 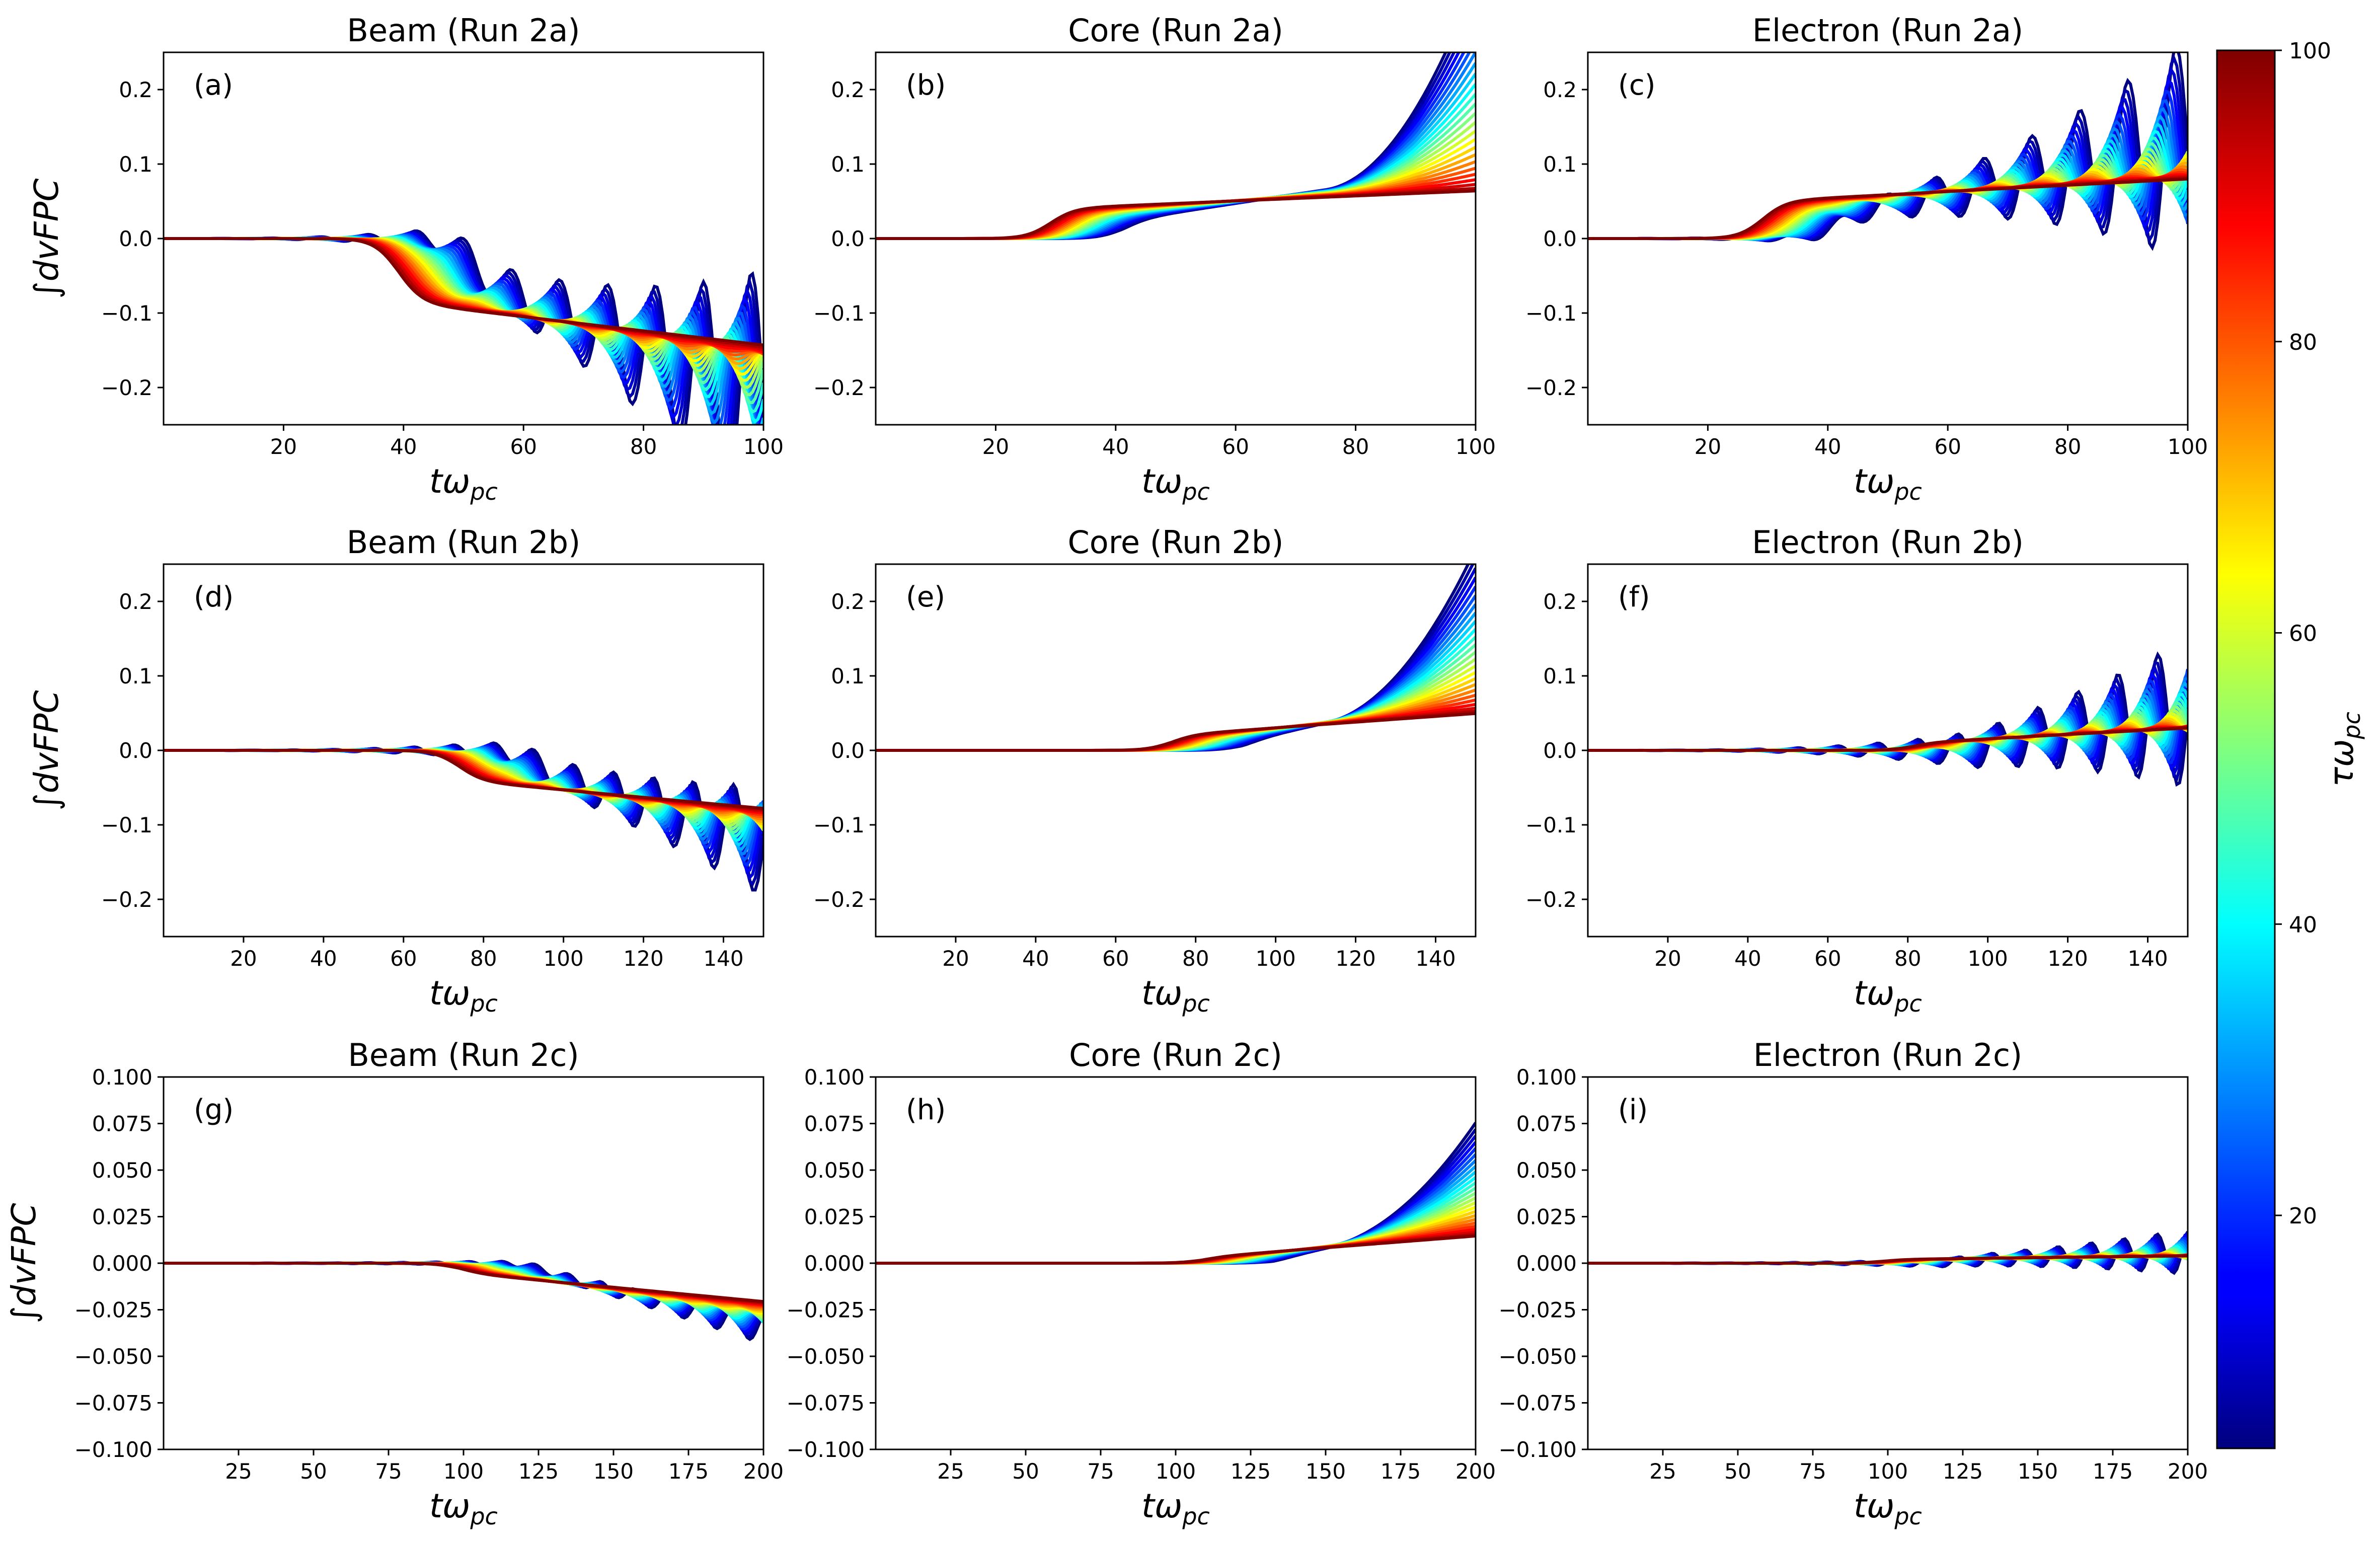 I want to click on x-tick-label: 80, so click(x=1907, y=959).